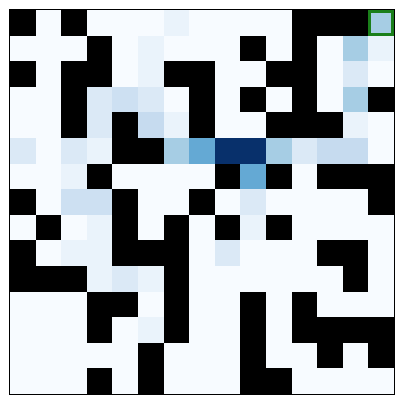  Describe the element at coordinates (381, 23) in the screenshot. I see `agent-cell` at that location.